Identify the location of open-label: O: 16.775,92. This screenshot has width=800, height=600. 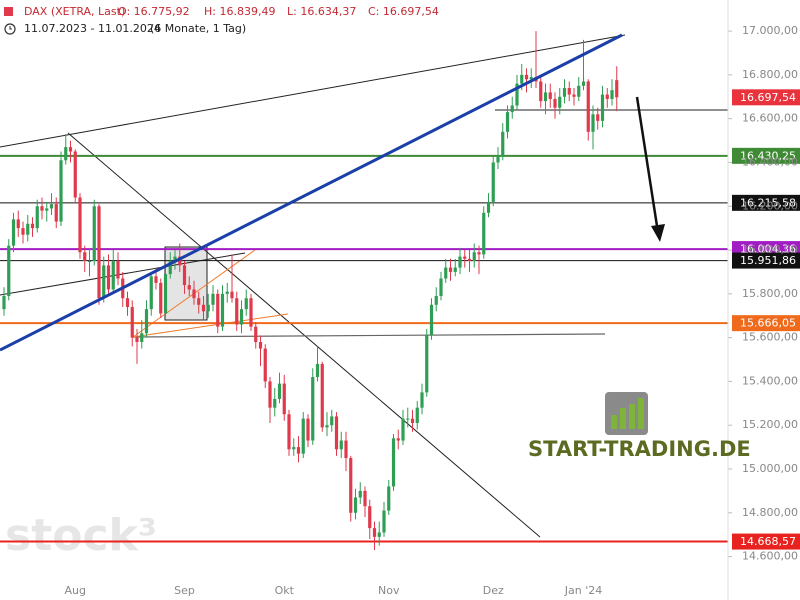
(154, 11).